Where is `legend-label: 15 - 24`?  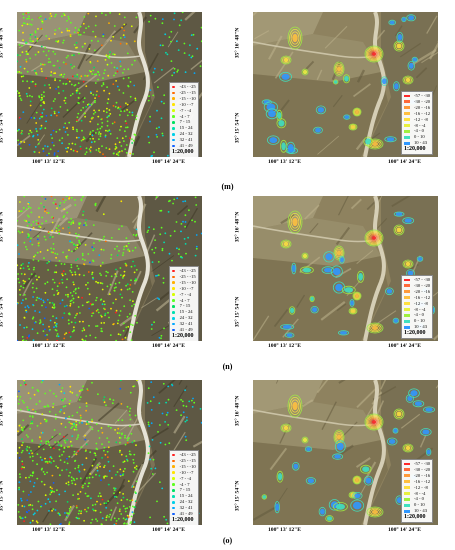
legend-label: 15 - 24 is located at coordinates (186, 496).